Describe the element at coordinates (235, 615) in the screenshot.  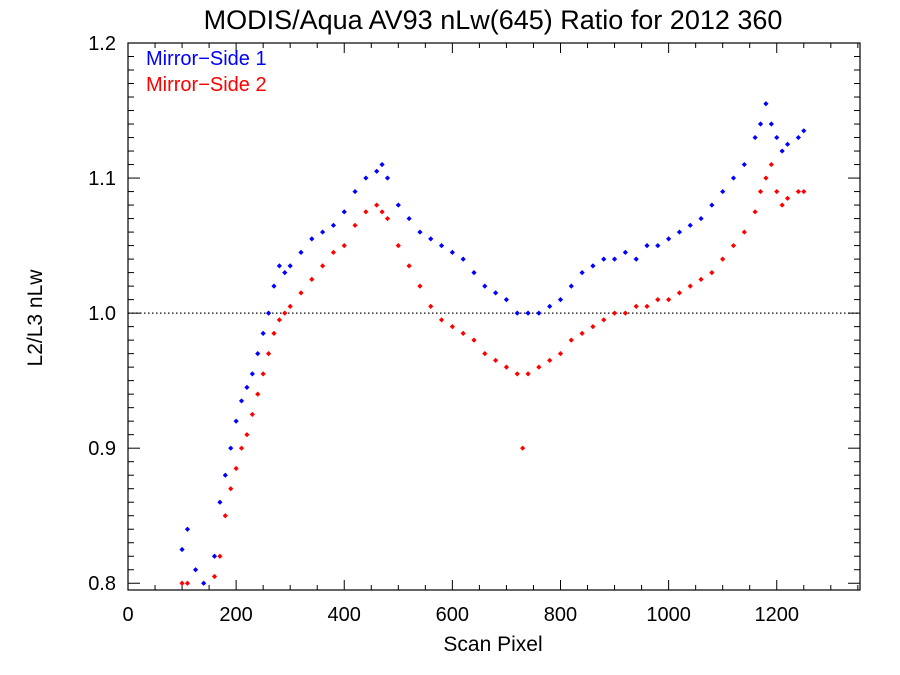
I see `x-tick-label: 200` at that location.